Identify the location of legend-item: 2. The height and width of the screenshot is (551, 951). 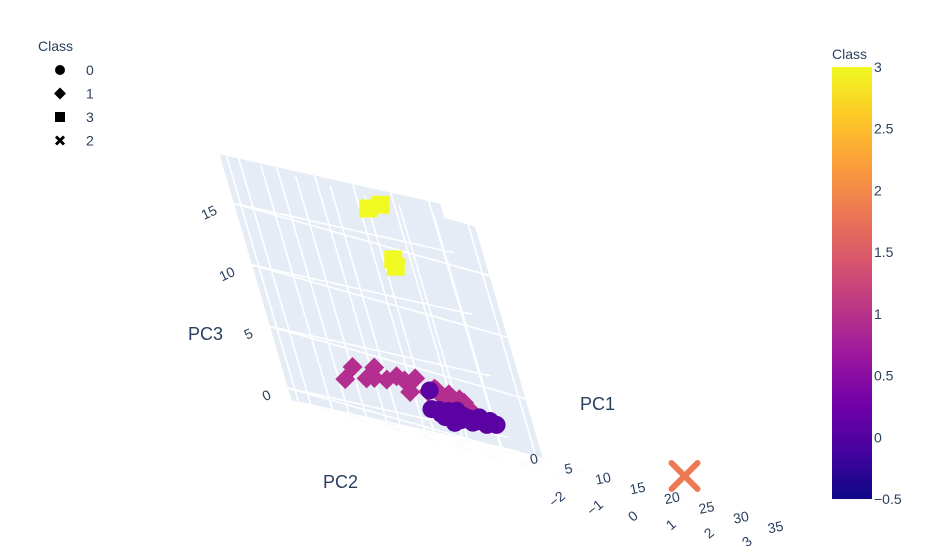
(74, 141).